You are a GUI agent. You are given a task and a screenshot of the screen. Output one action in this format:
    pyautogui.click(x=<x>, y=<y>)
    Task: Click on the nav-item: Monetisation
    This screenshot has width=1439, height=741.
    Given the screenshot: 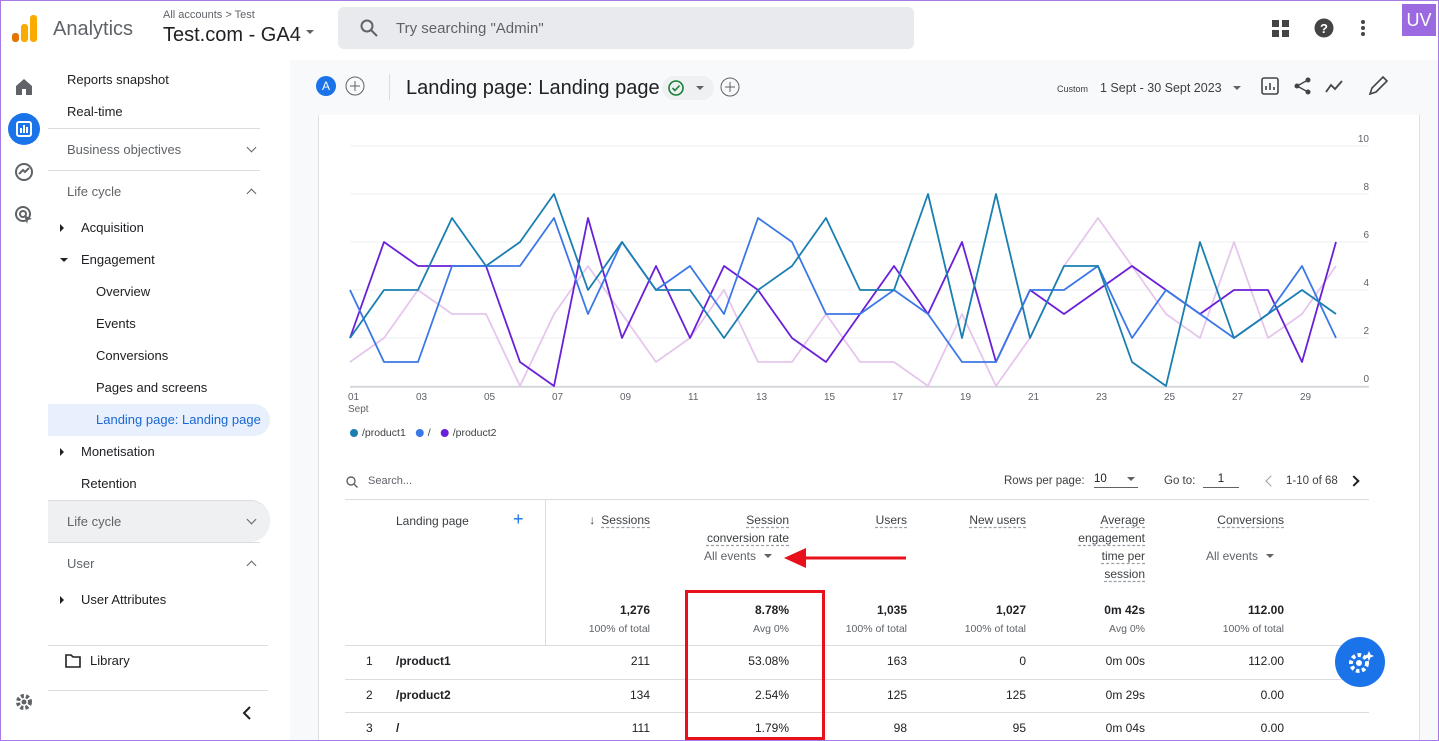 What is the action you would take?
    pyautogui.click(x=169, y=452)
    